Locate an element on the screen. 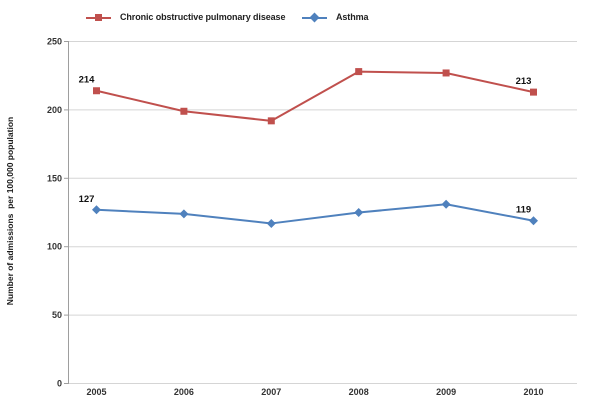 Image resolution: width=600 pixels, height=410 pixels. y-tick-label: 100 is located at coordinates (54, 247).